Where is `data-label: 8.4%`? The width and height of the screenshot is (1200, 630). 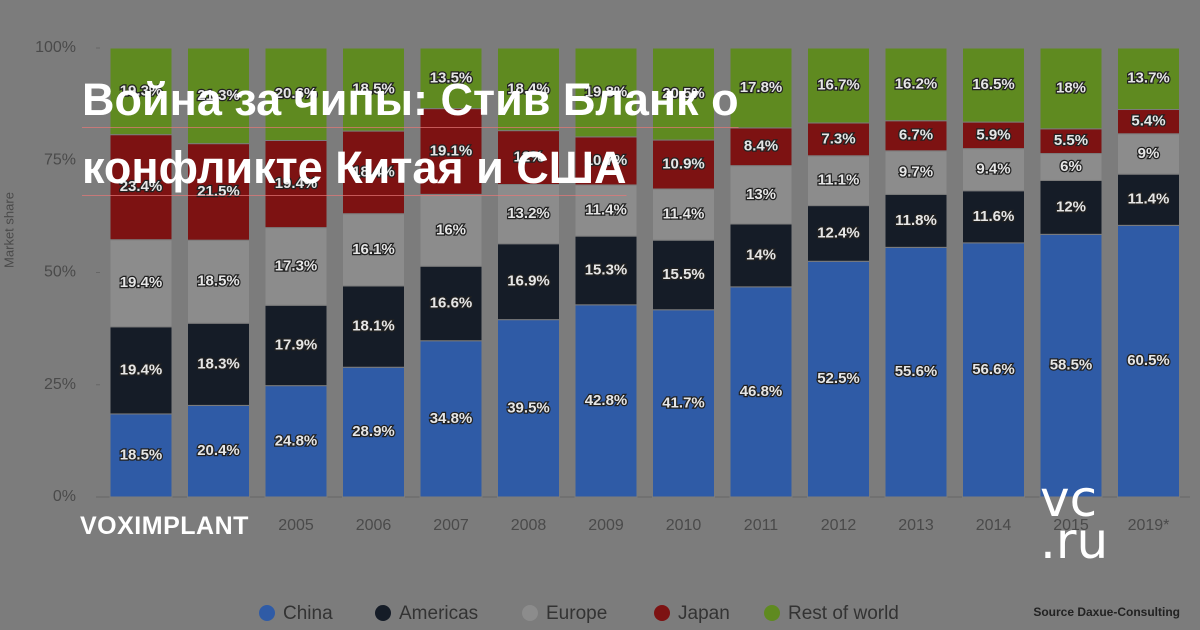 data-label: 8.4% is located at coordinates (761, 146).